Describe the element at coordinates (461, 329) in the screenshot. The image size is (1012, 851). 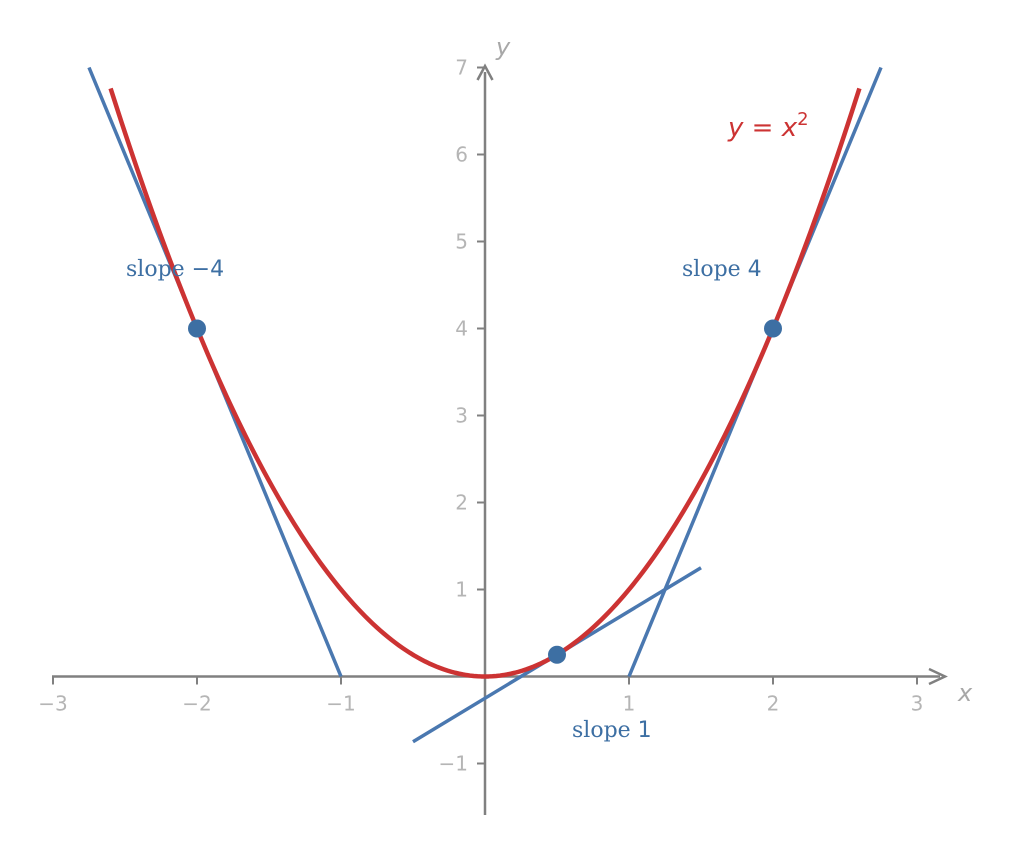
I see `y-tick-label: 4` at that location.